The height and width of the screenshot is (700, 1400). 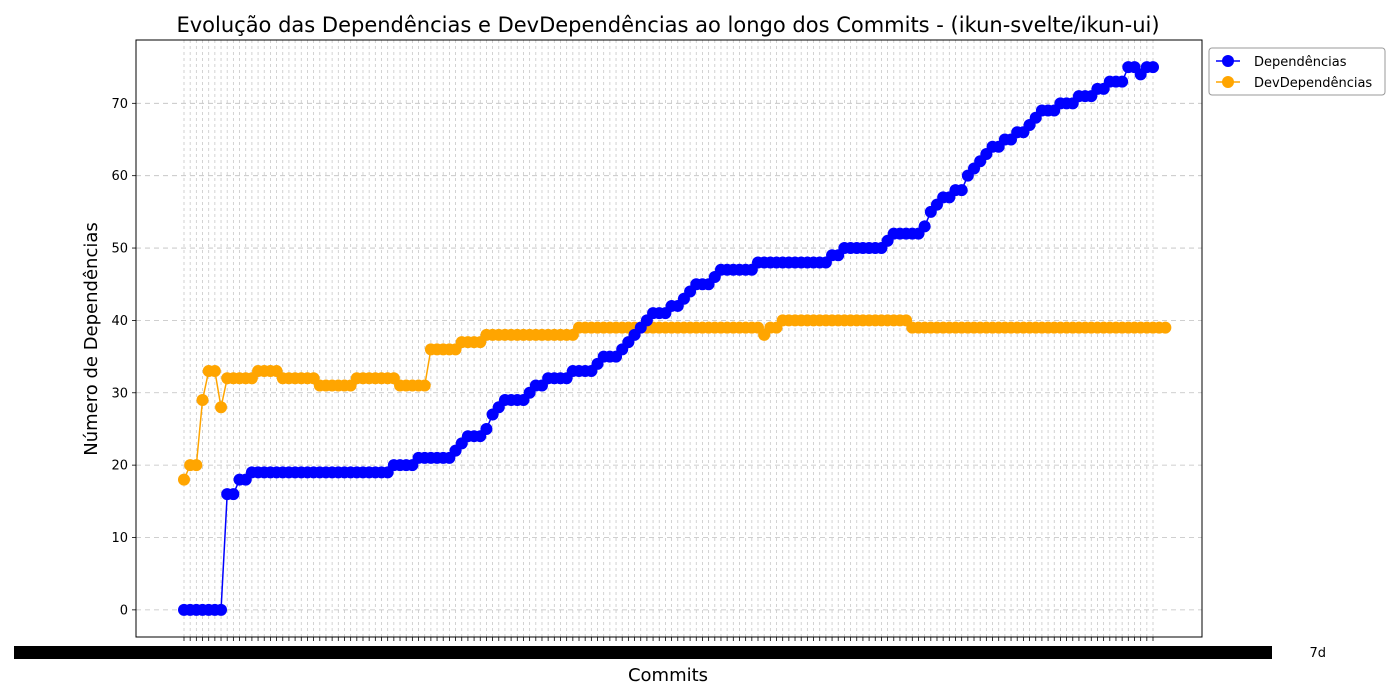 I want to click on x-axis-ticks: 3e4 7d, so click(x=670, y=649).